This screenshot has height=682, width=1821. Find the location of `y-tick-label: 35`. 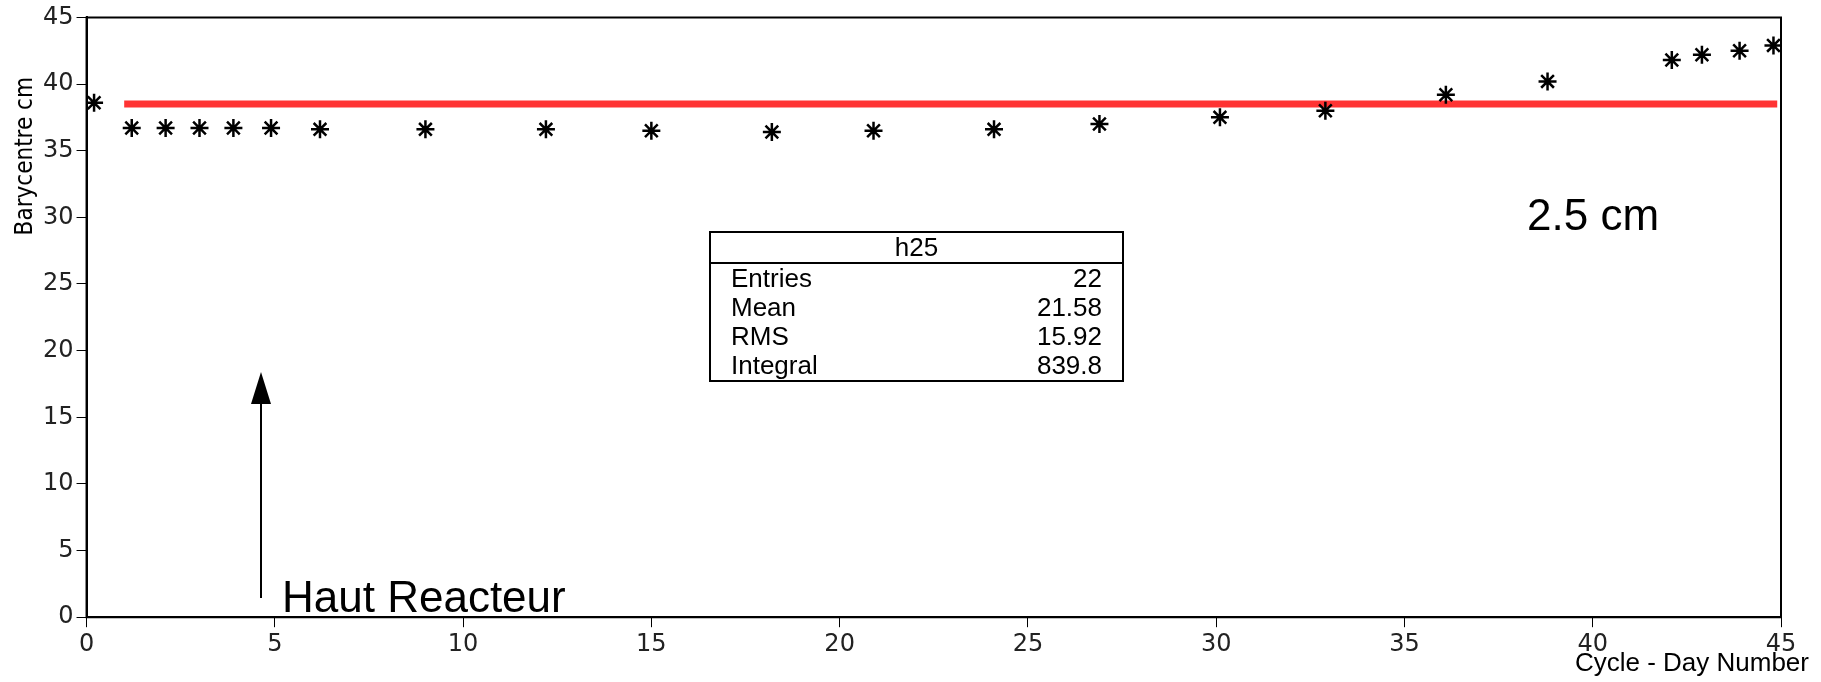

y-tick-label: 35 is located at coordinates (58, 148).